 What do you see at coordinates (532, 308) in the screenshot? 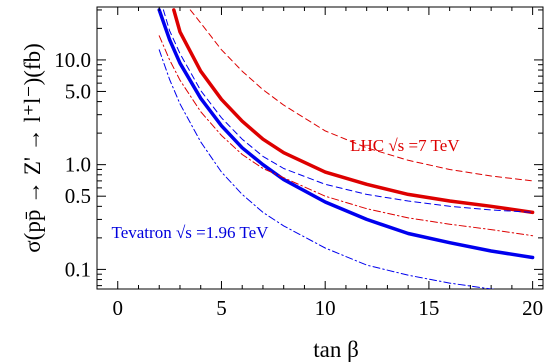
I see `x-tick-label: 20` at bounding box center [532, 308].